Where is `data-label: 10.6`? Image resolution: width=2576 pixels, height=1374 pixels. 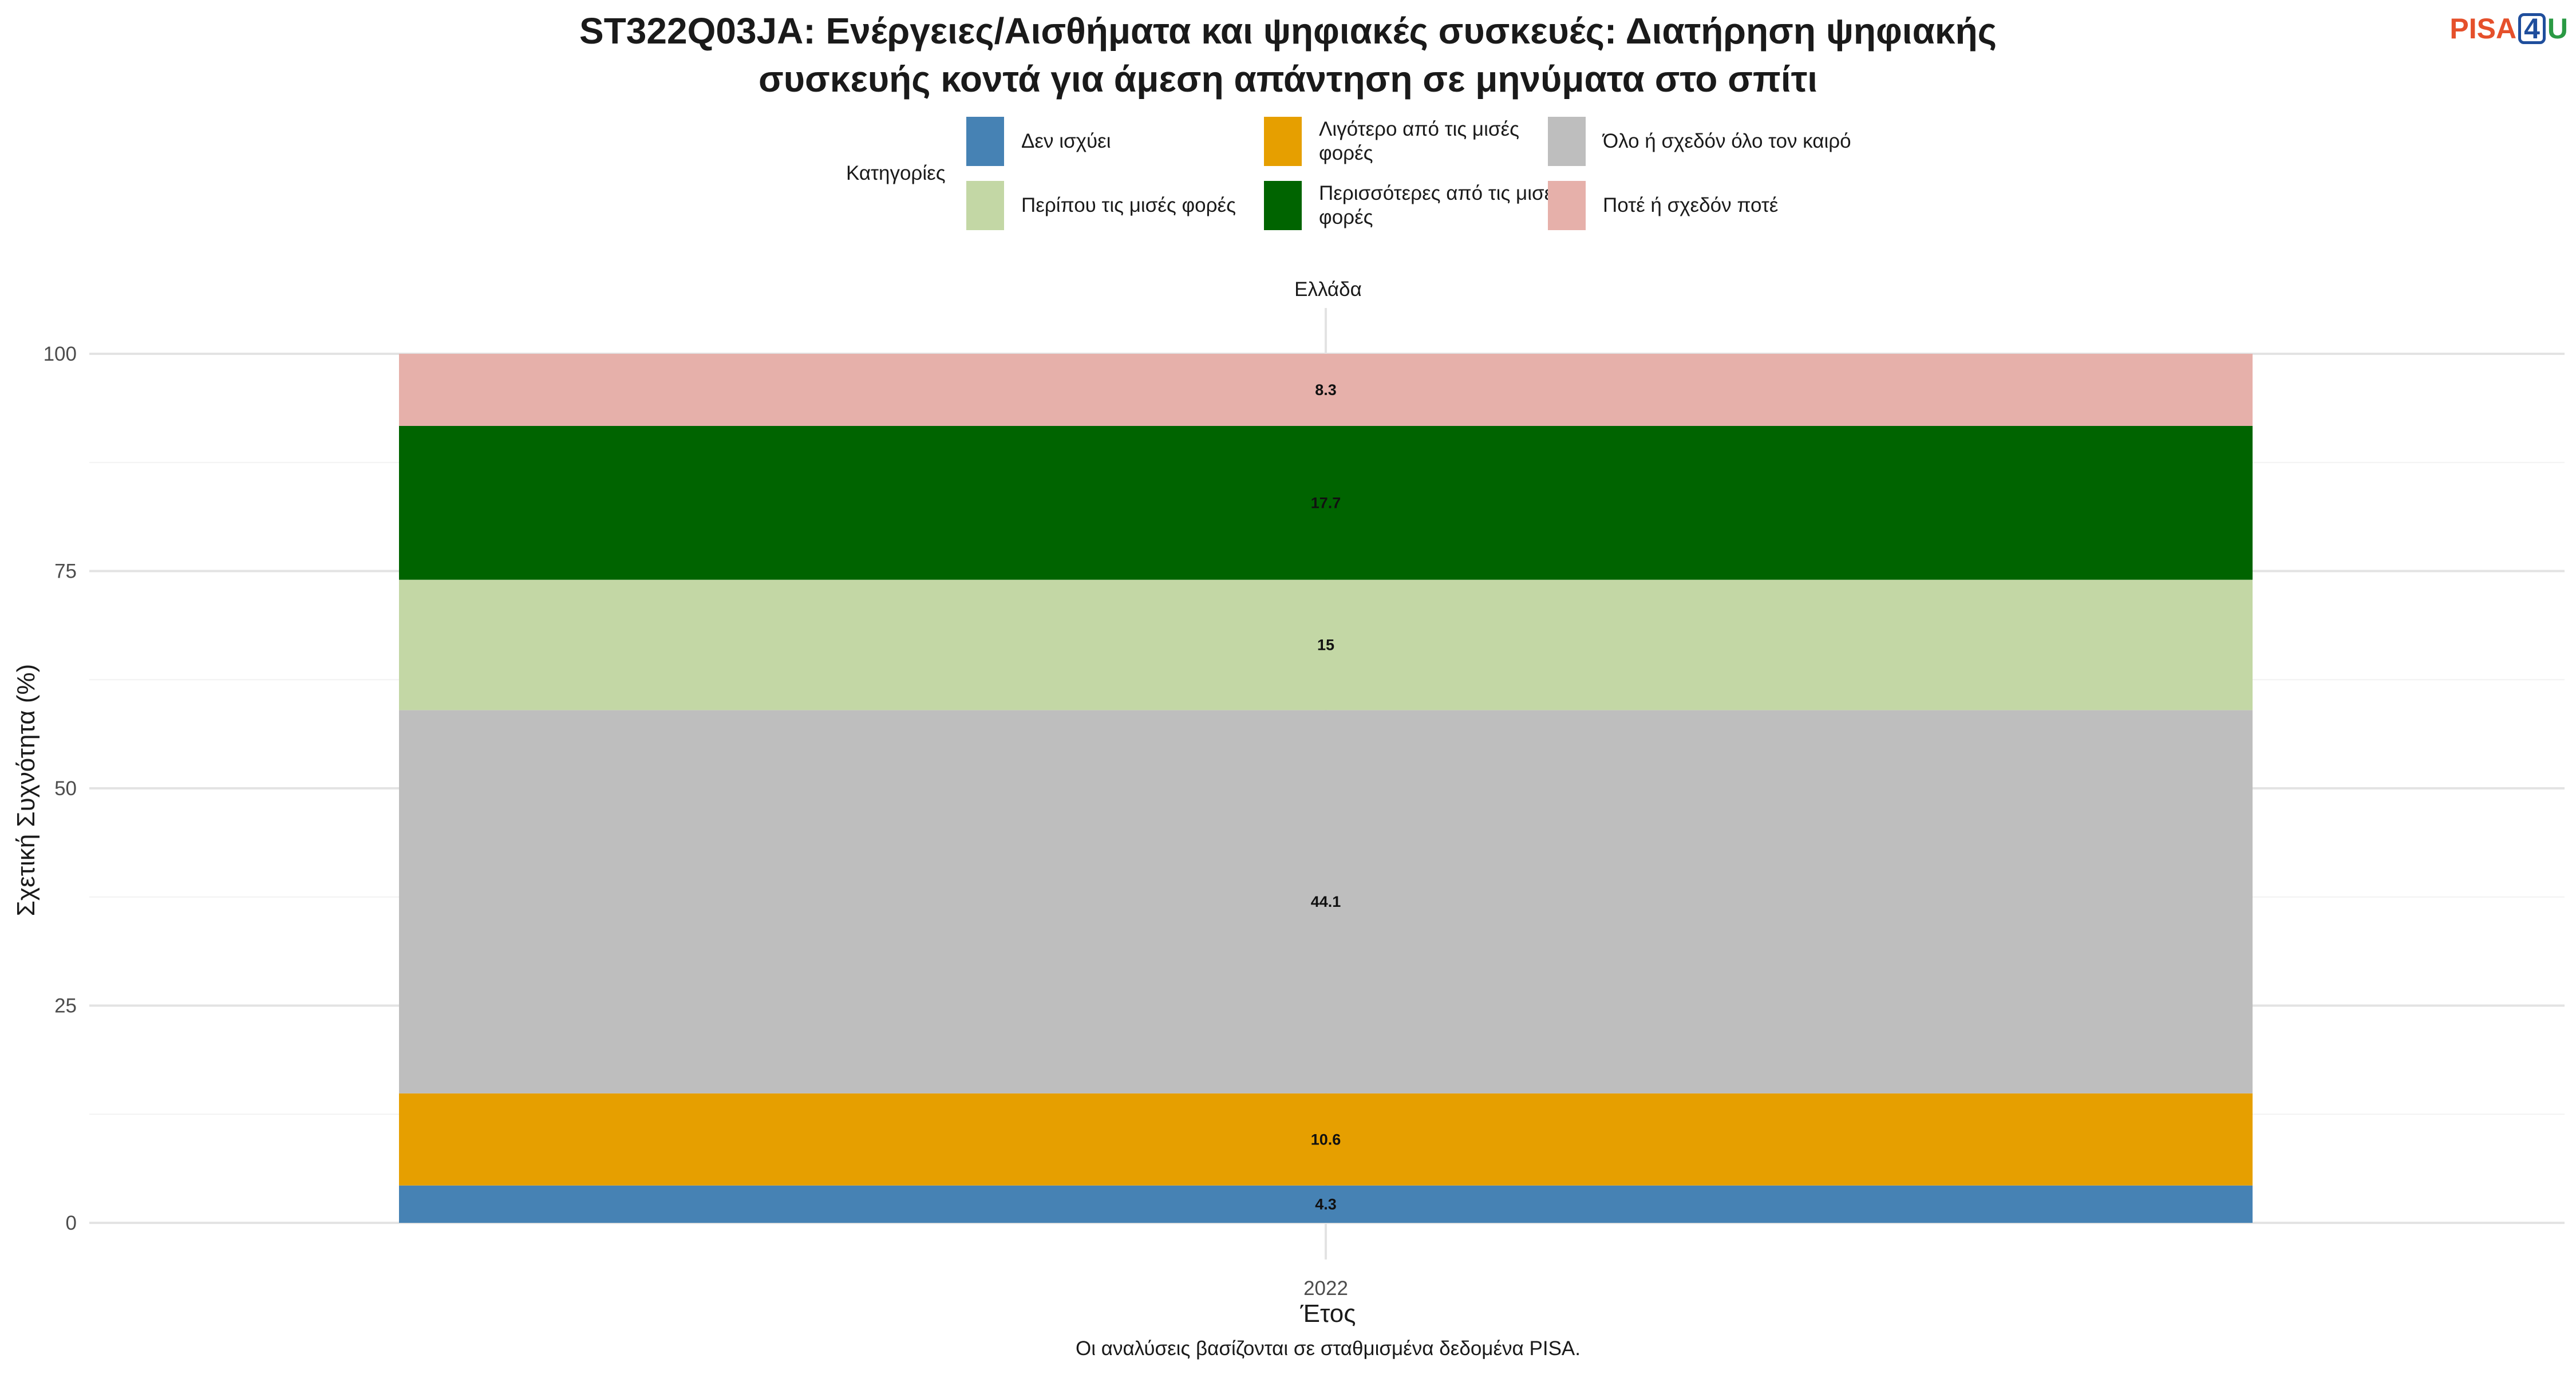
data-label: 10.6 is located at coordinates (1326, 1139).